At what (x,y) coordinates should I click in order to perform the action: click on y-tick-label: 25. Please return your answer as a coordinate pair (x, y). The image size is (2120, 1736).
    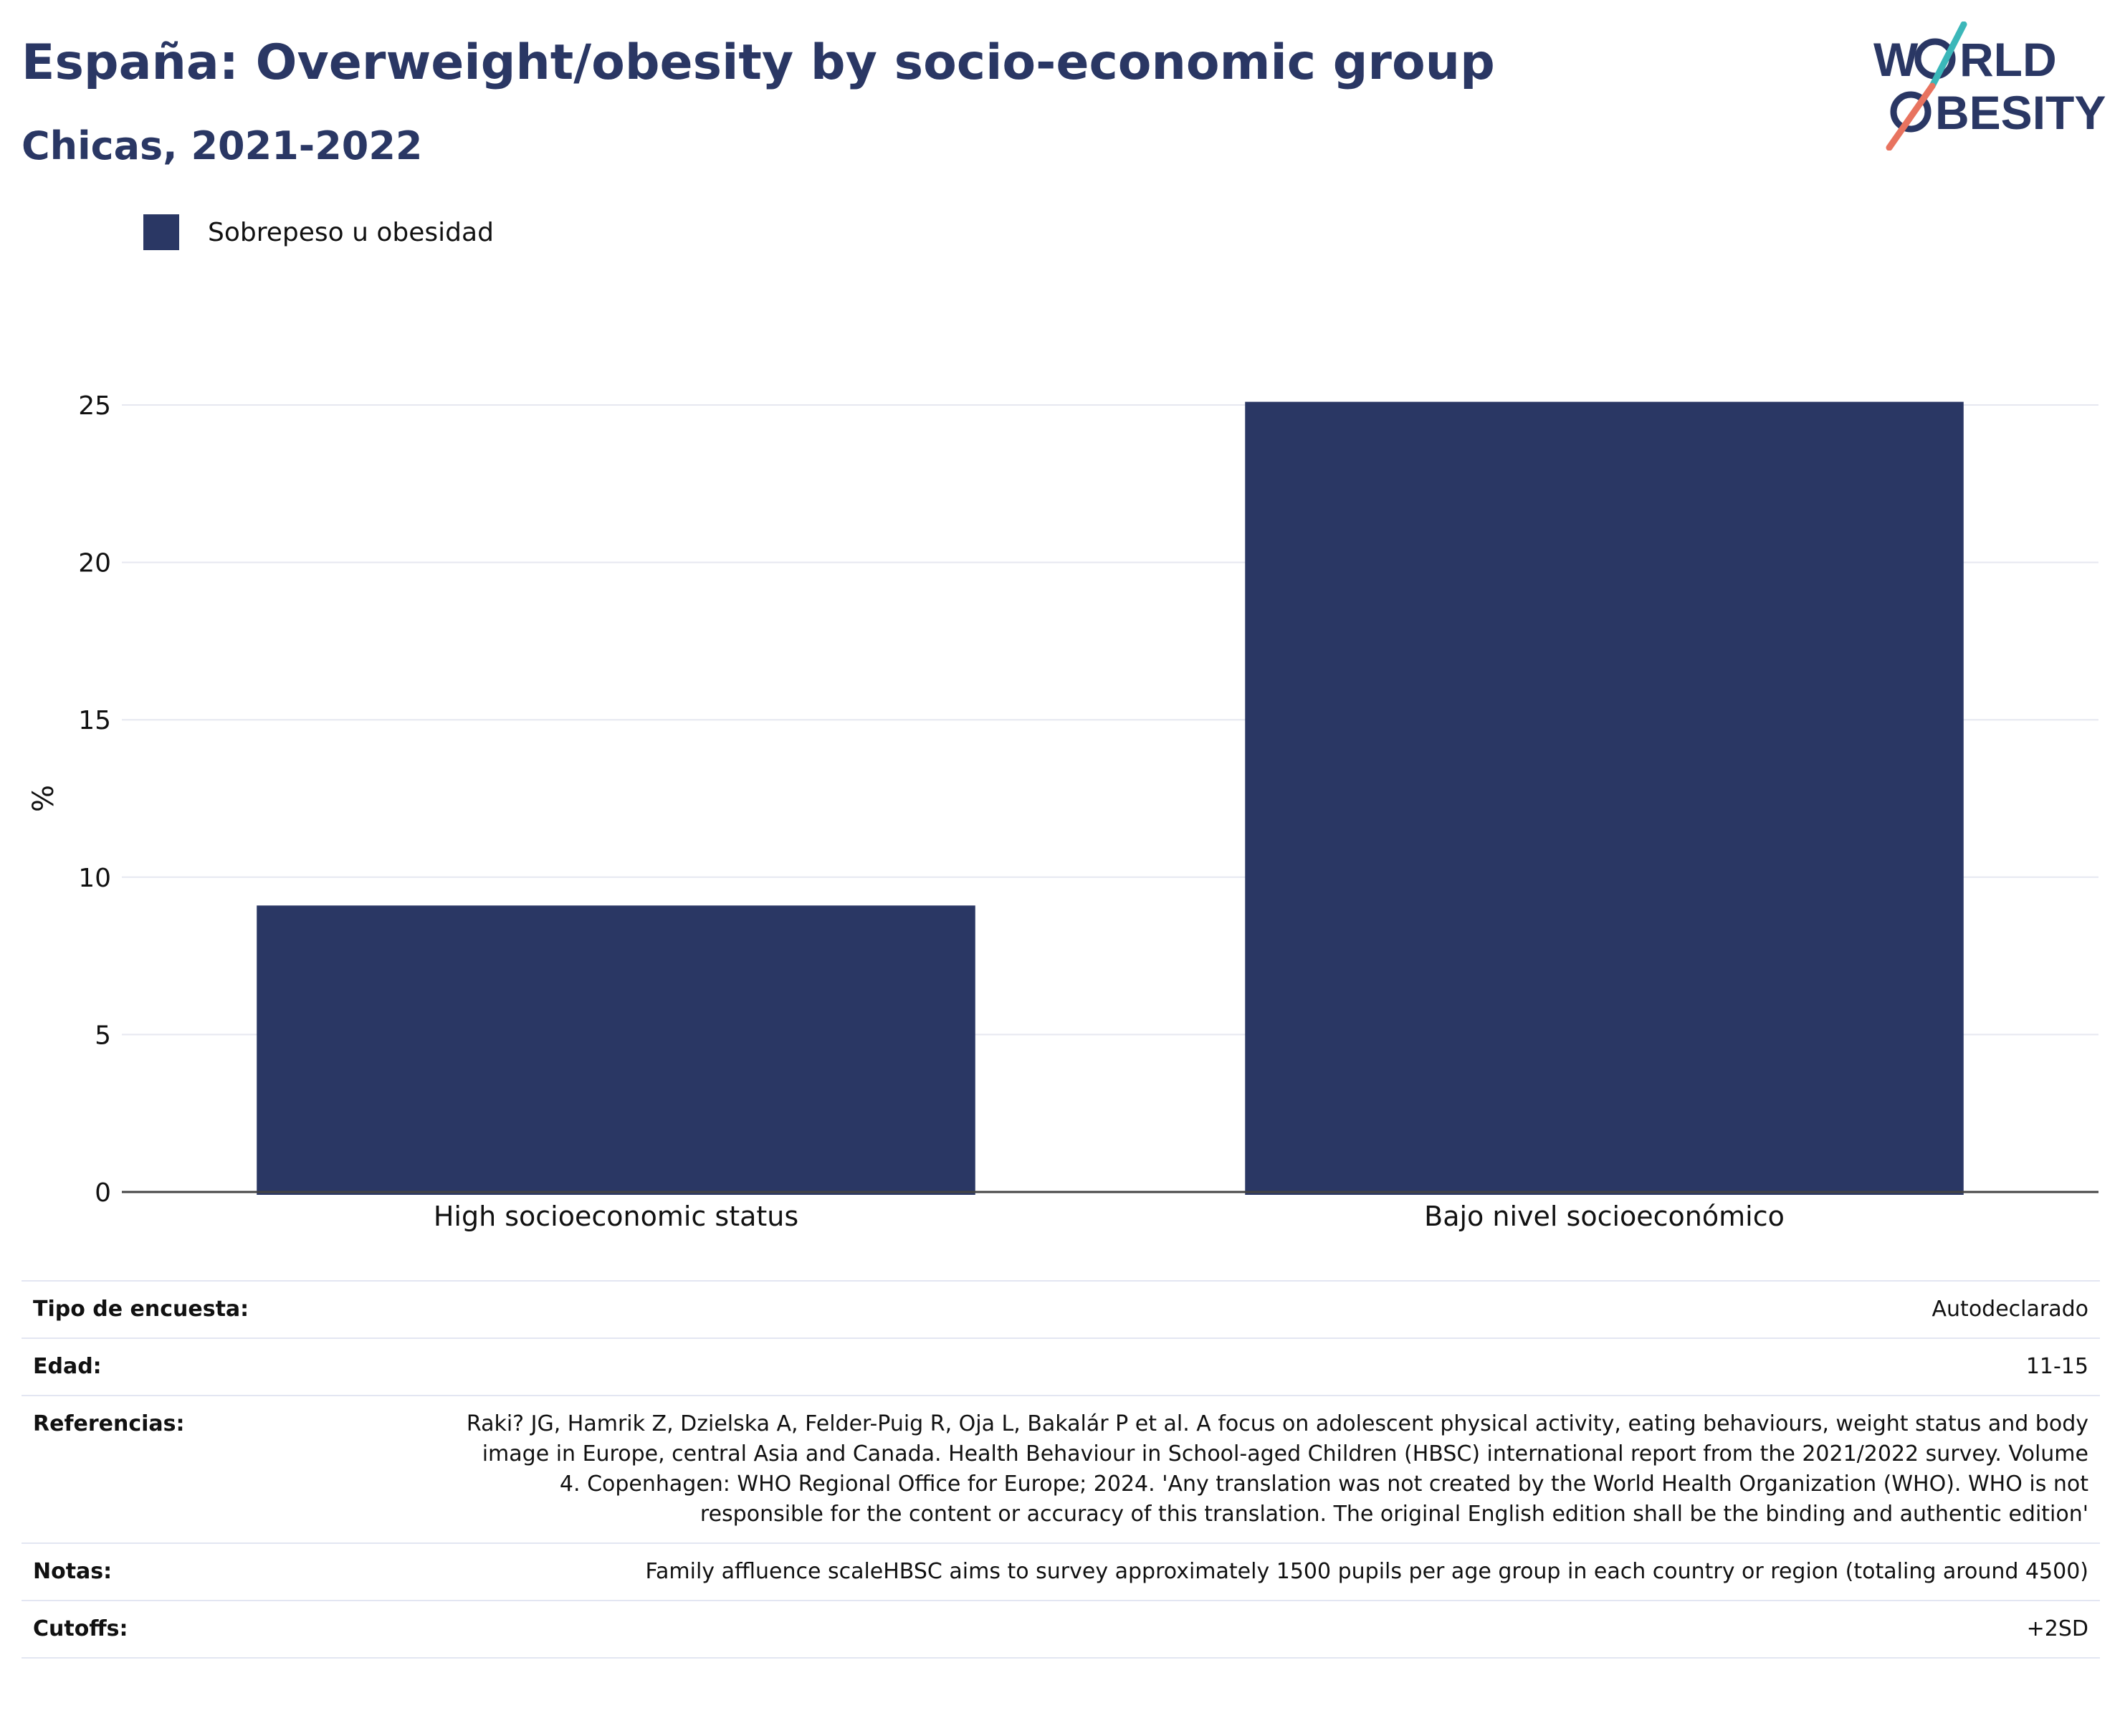
    Looking at the image, I should click on (95, 406).